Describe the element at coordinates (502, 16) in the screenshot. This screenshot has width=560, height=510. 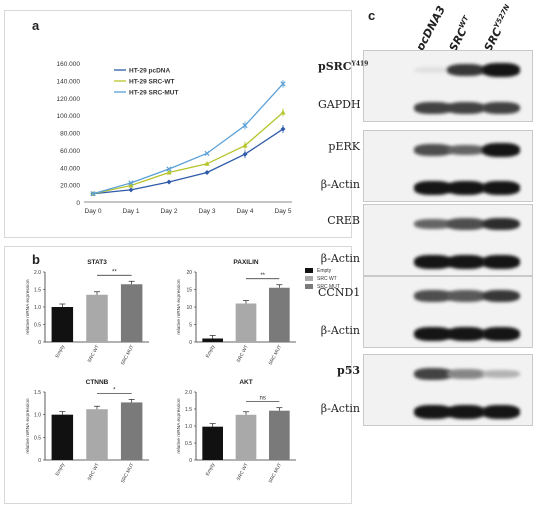
I see `blot-column-superscript: Y527N` at that location.